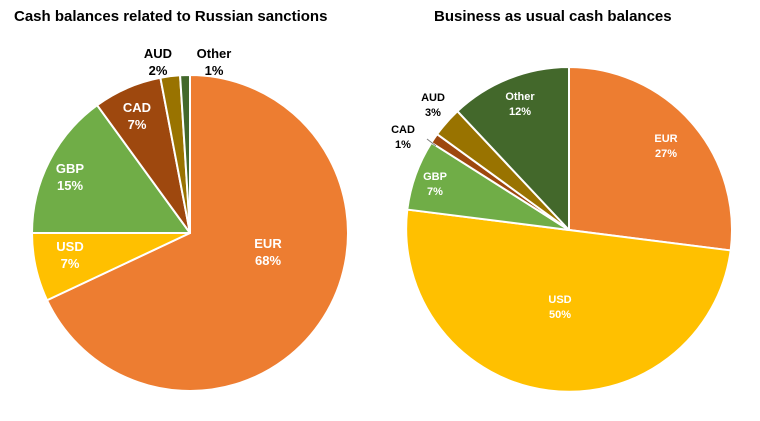 This screenshot has width=760, height=421. I want to click on data-label-aud: AUD 2%, so click(158, 62).